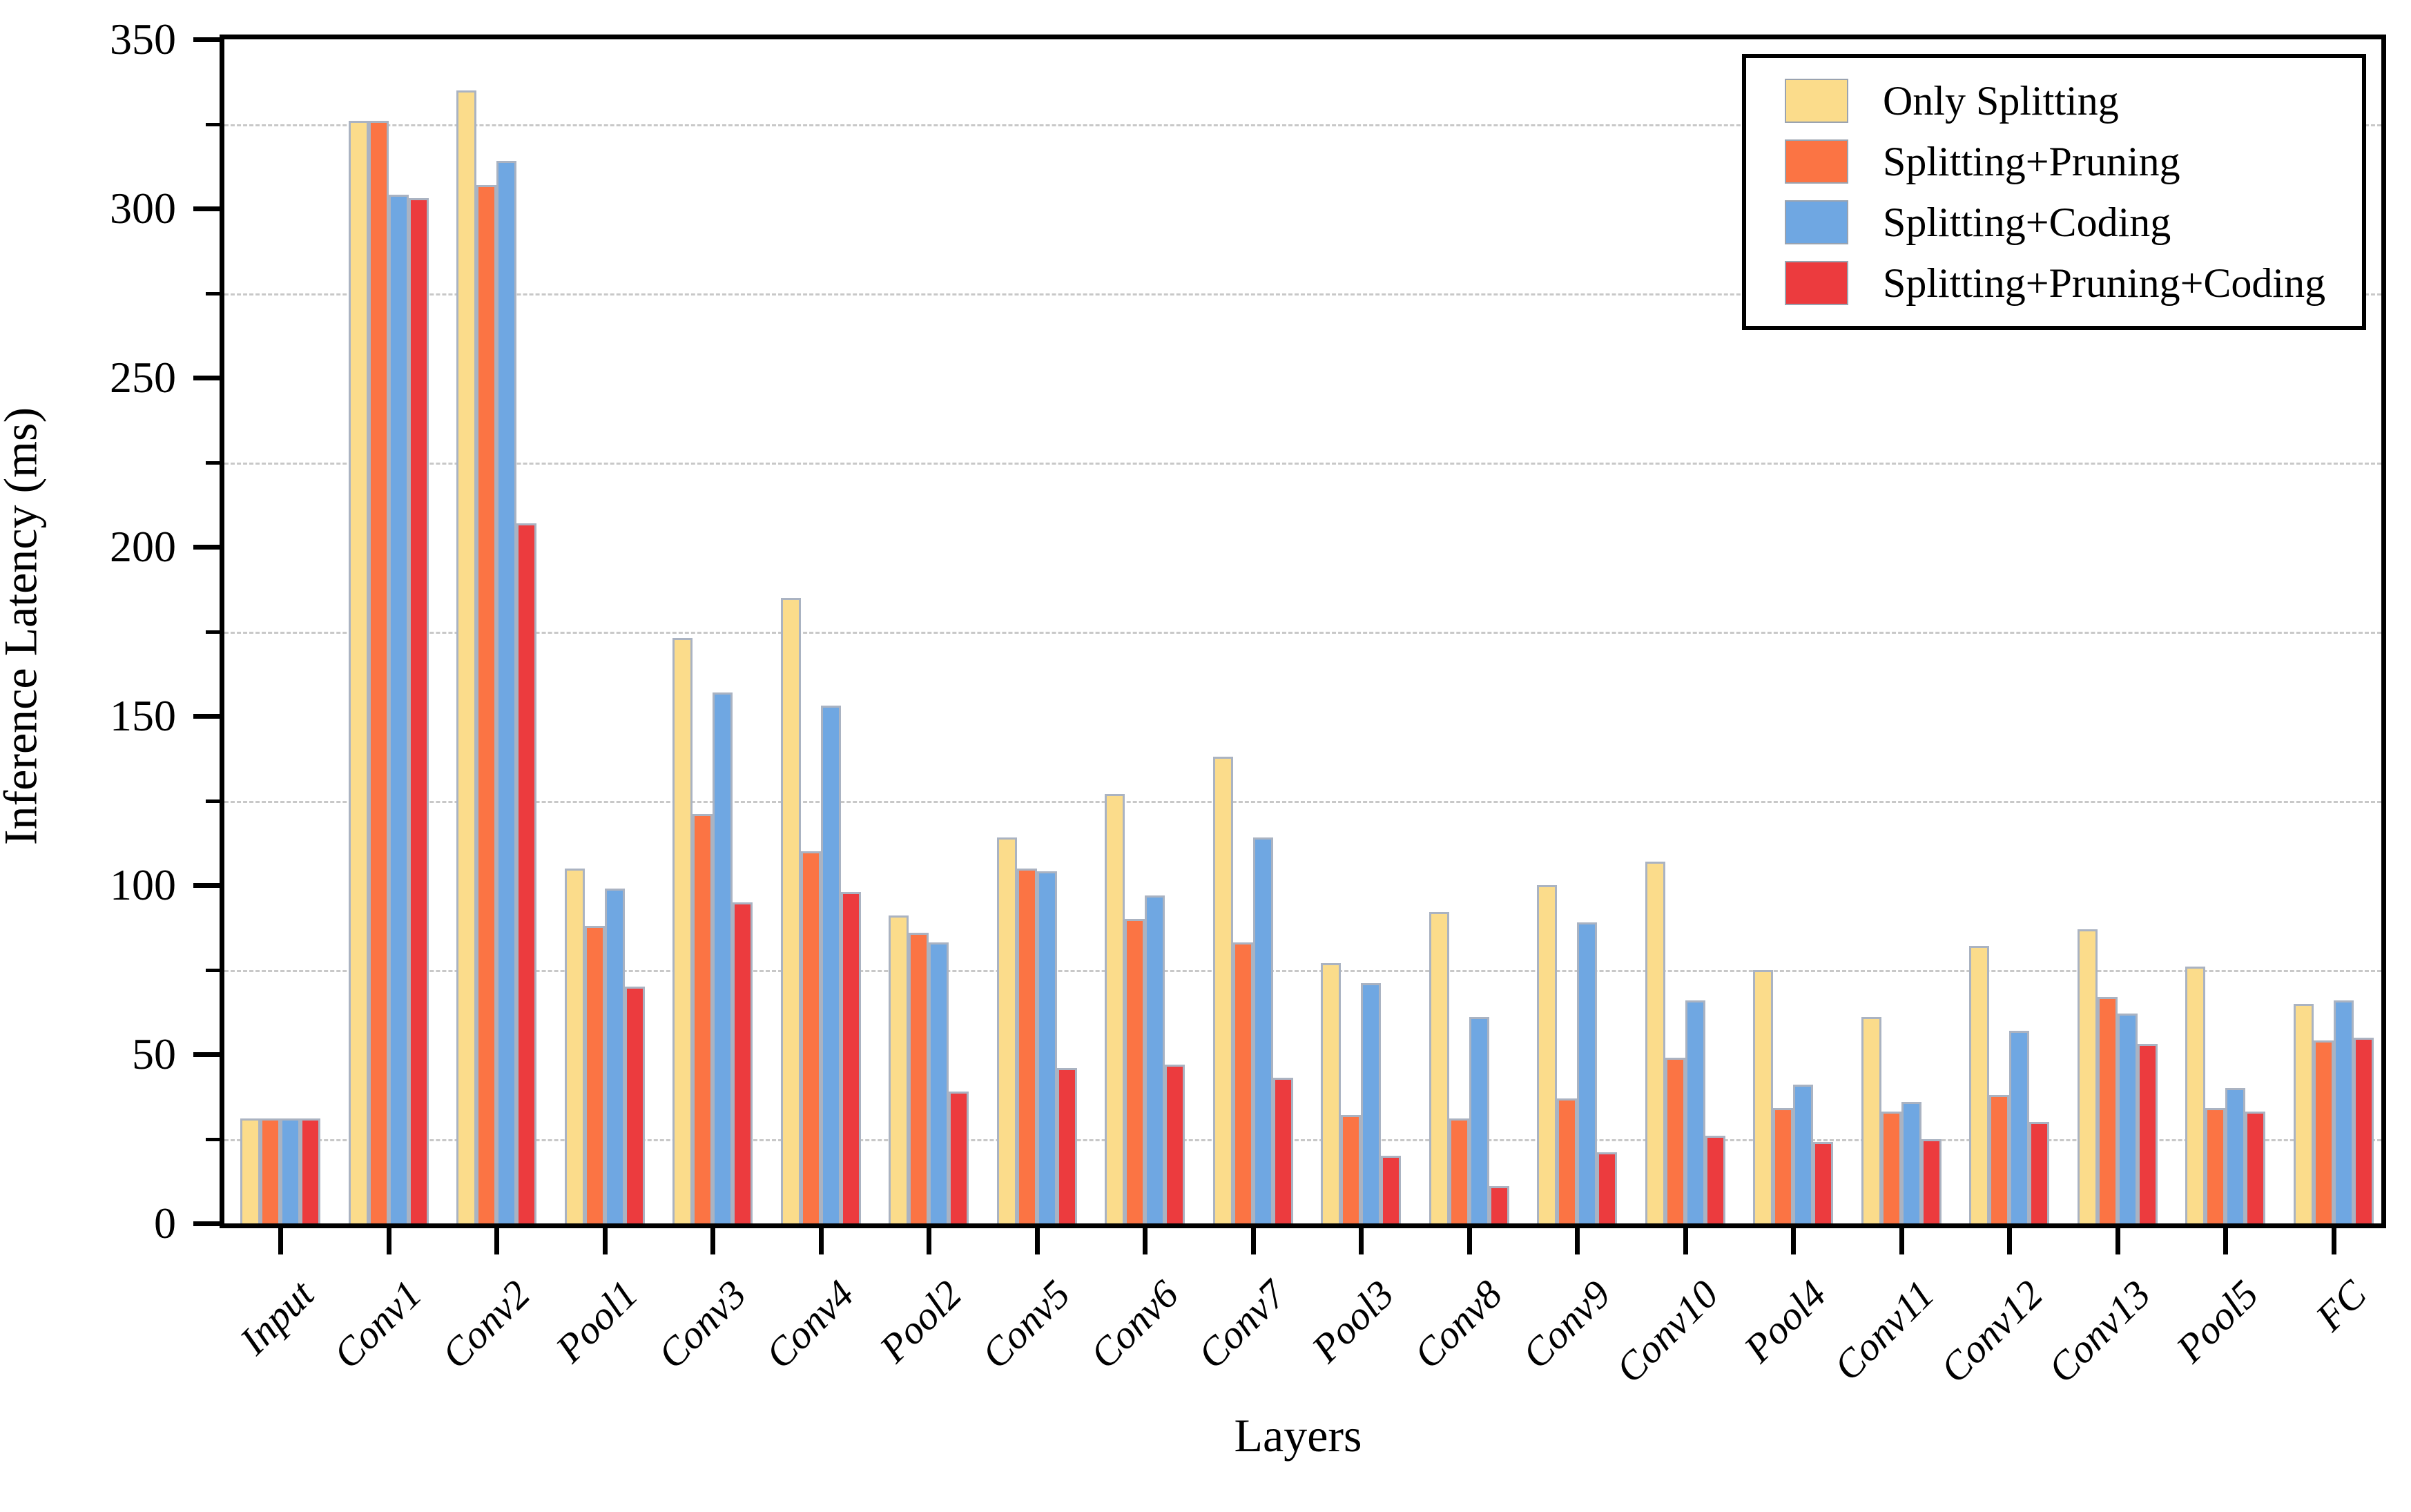 This screenshot has width=2411, height=1512. Describe the element at coordinates (1911, 1162) in the screenshot. I see `bar-splitting-coding-conv11` at that location.